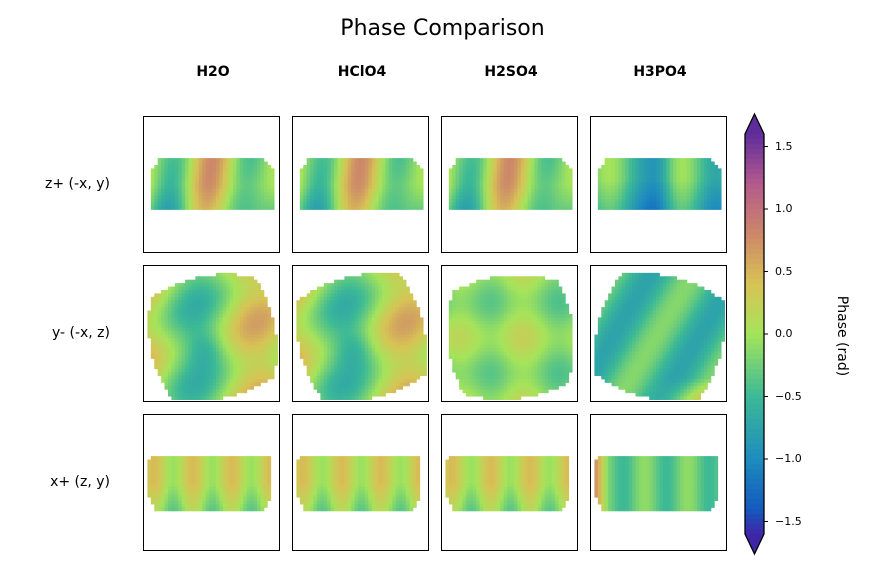  What do you see at coordinates (842, 336) in the screenshot?
I see `colorbar-label-text: Phase (rad)` at bounding box center [842, 336].